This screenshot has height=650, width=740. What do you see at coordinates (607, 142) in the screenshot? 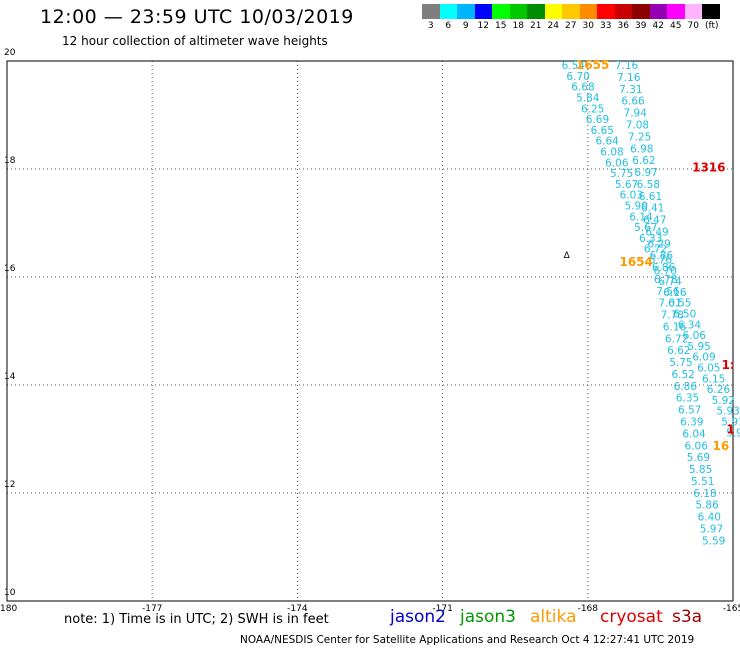
I see `wave-height-value-track-a: 6.64` at bounding box center [607, 142].